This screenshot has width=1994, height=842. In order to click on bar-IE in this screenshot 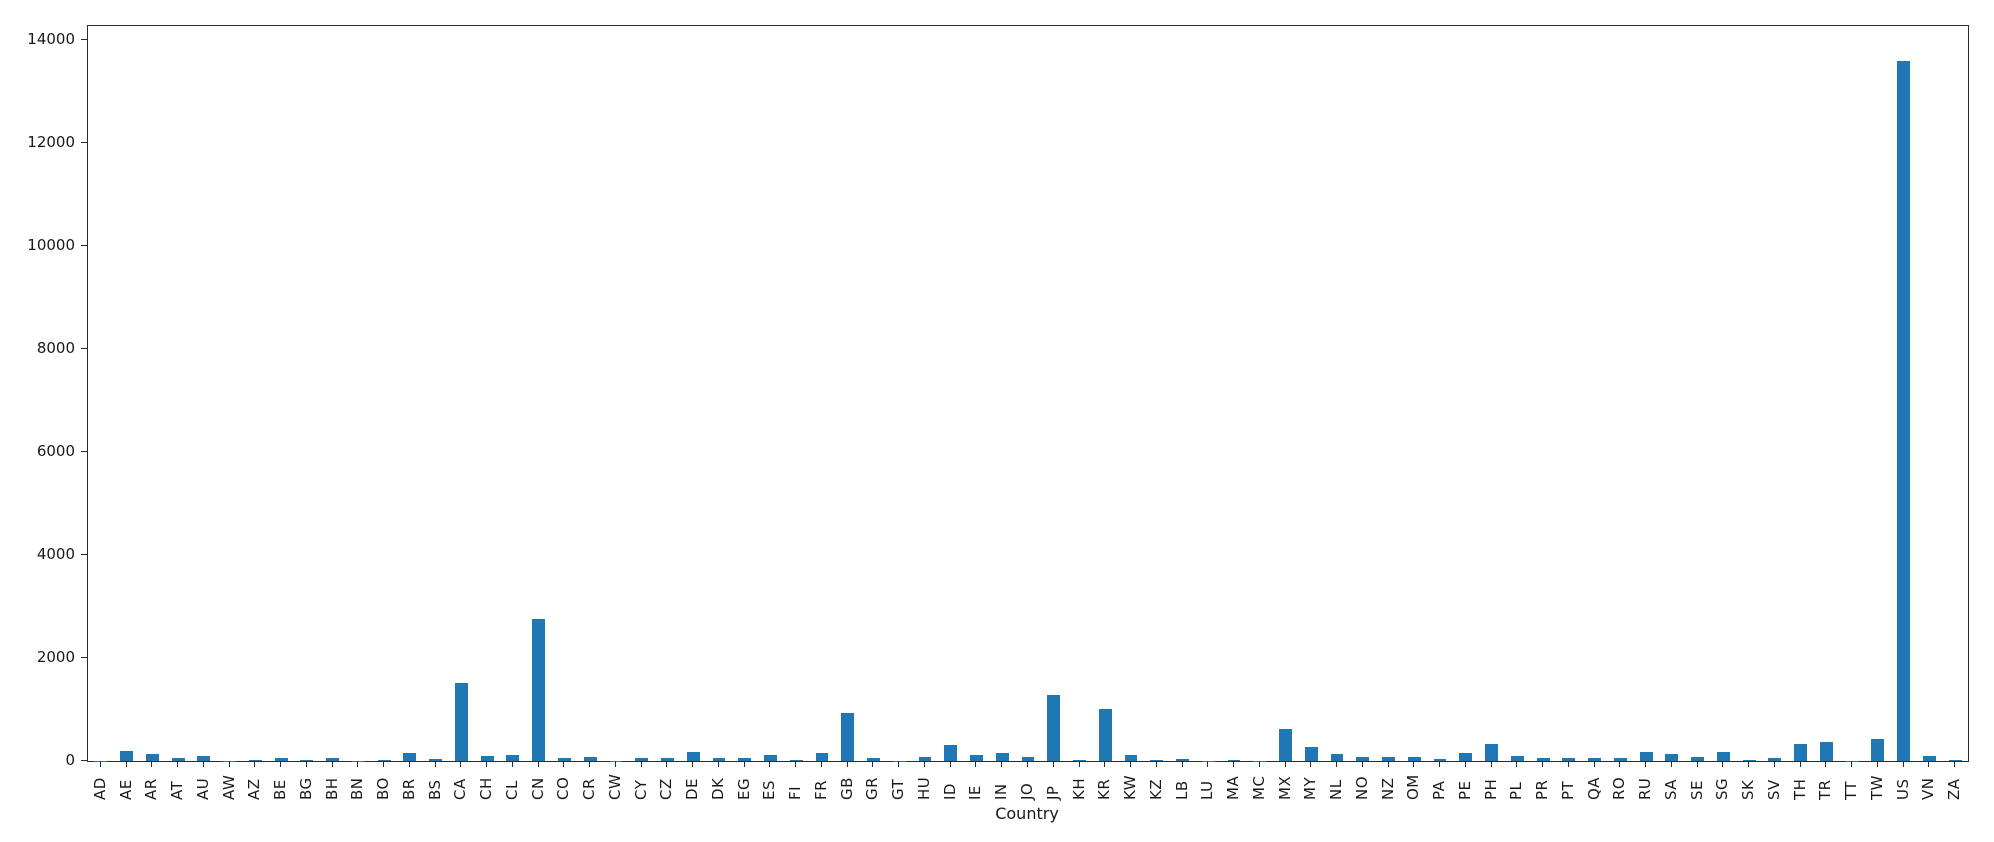, I will do `click(976, 758)`.